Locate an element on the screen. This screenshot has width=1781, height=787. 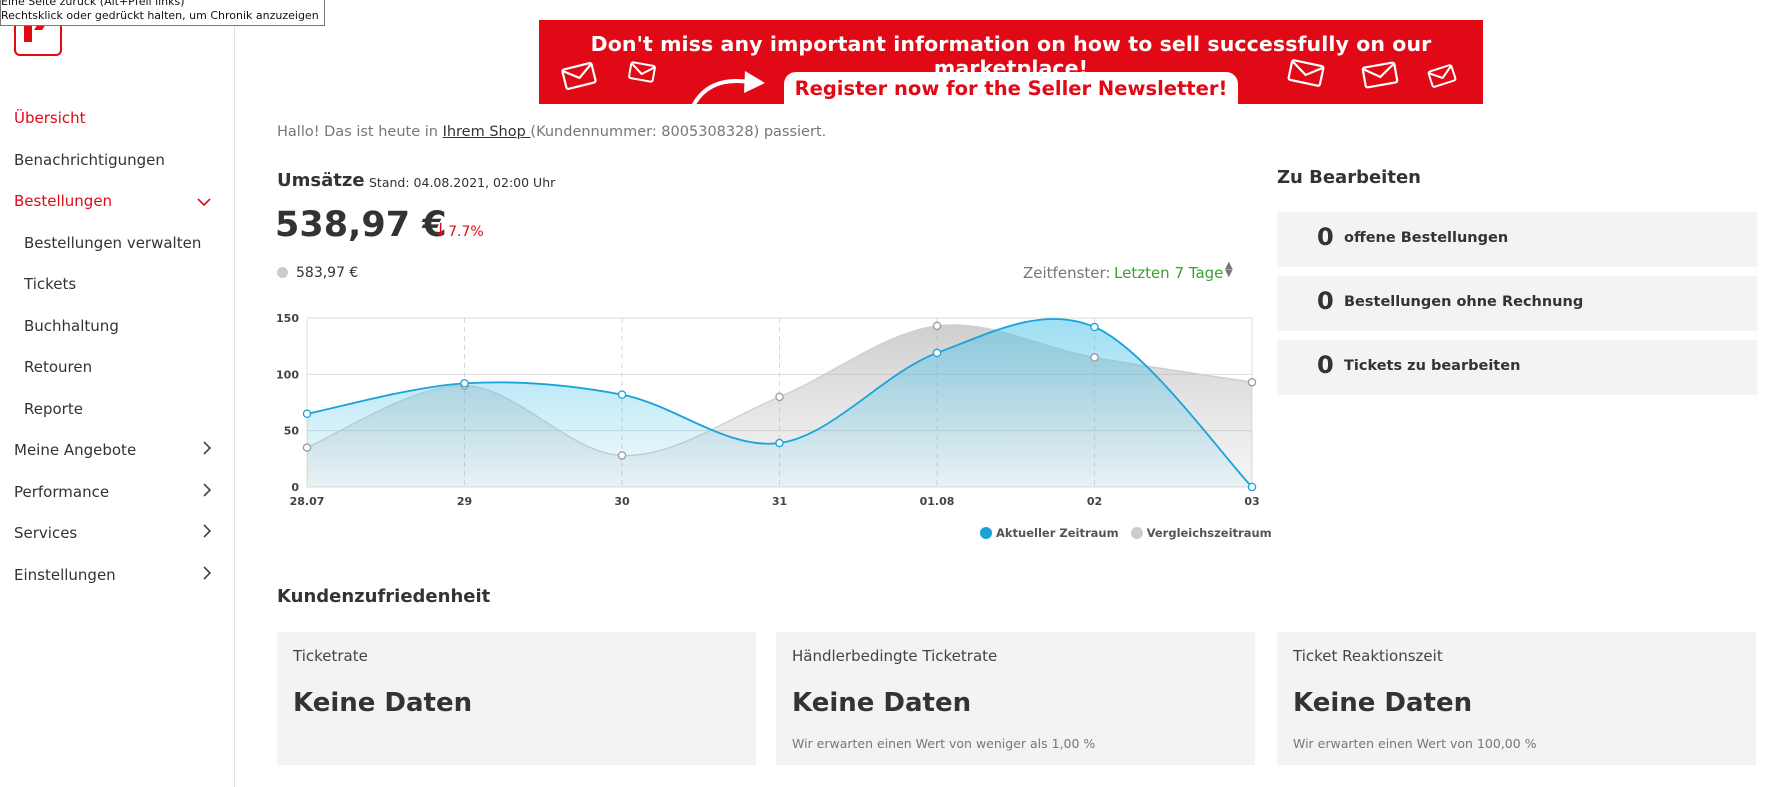
select-arrows-icon: ▲ ▼ is located at coordinates (1229, 269).